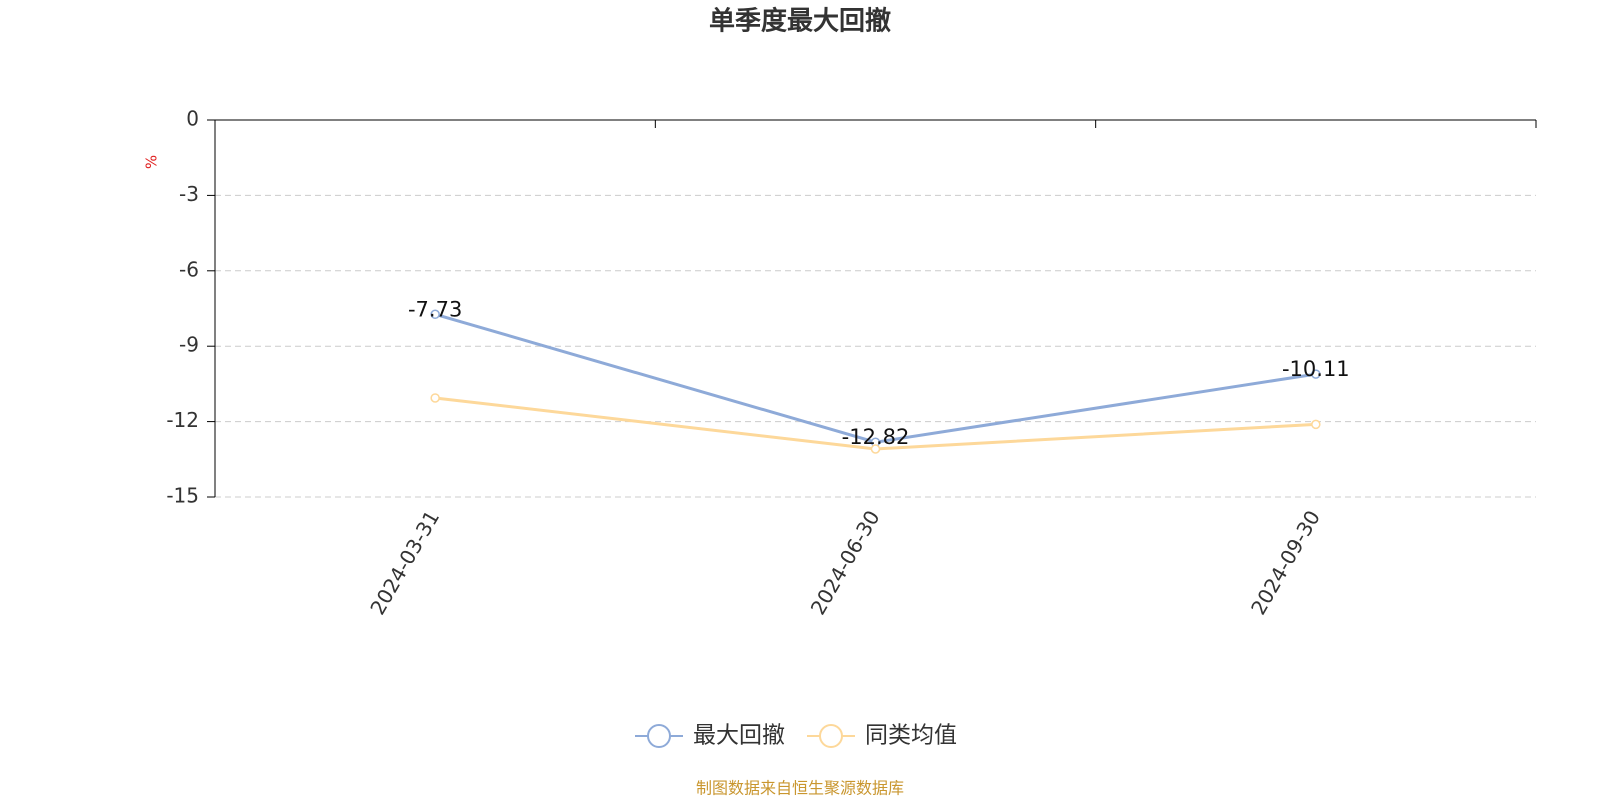  Describe the element at coordinates (152, 162) in the screenshot. I see `y-axis-label: %` at that location.